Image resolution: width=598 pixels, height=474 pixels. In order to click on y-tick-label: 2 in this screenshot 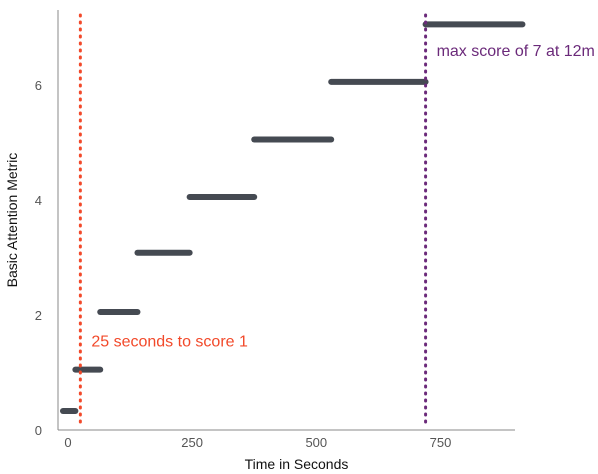, I will do `click(38, 315)`.